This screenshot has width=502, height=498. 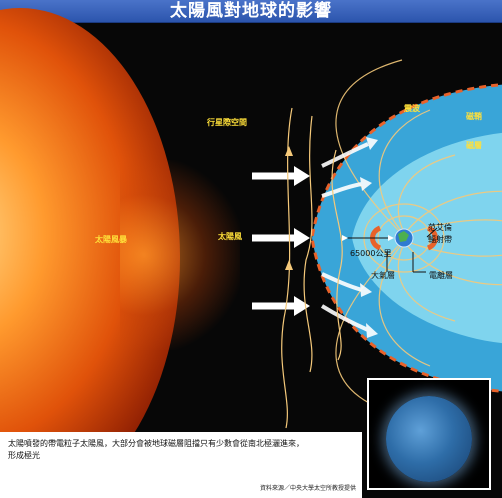 I want to click on page-title: 太陽風對地球的影響, so click(x=251, y=11).